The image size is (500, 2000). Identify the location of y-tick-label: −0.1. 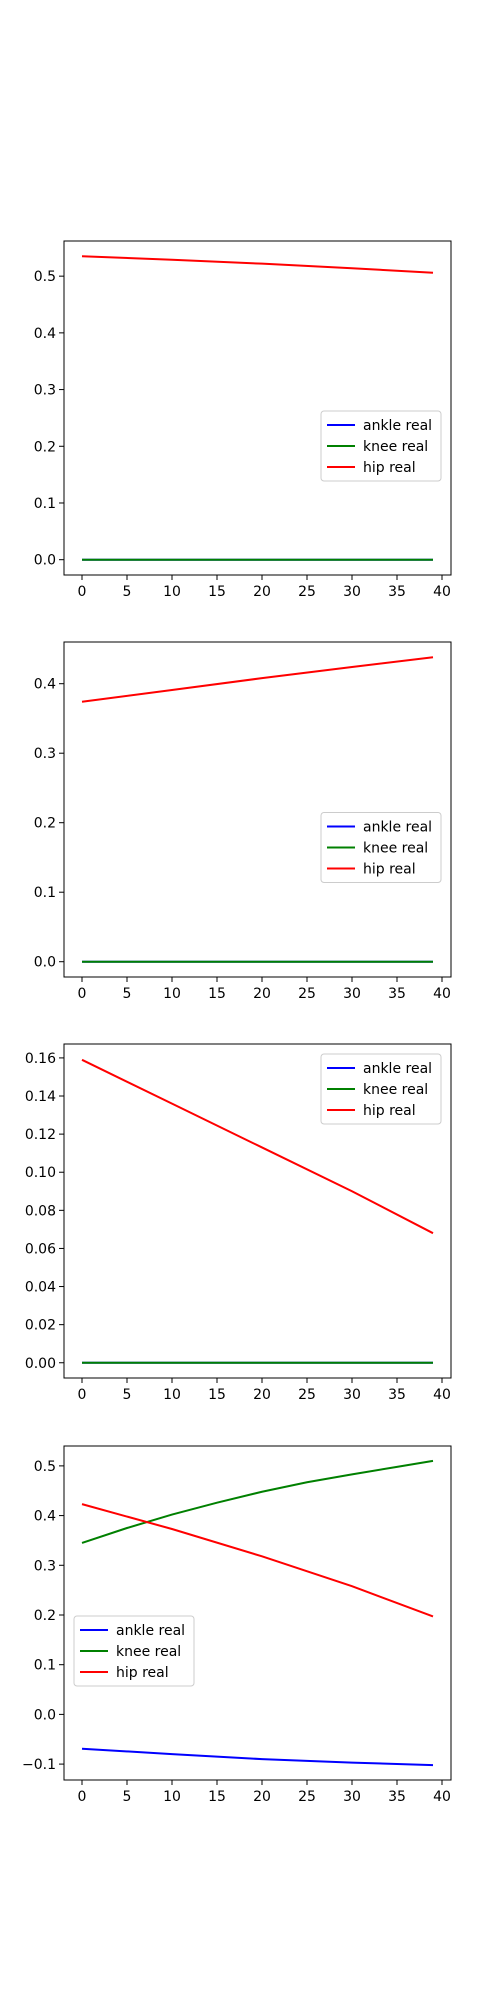
(39, 1765).